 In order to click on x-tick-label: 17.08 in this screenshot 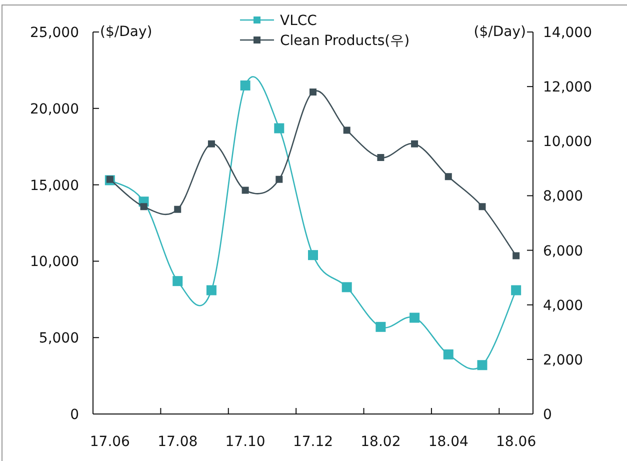, I will do `click(178, 442)`.